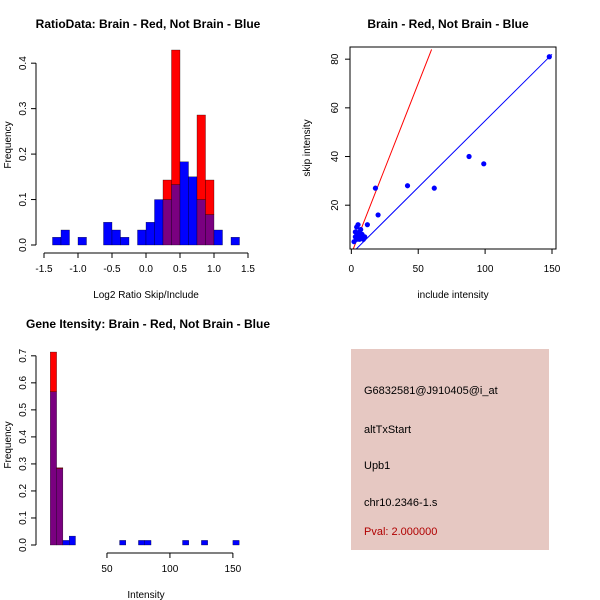  What do you see at coordinates (8, 444) in the screenshot?
I see `gene-intensity-hist-ylabel: Frequency` at bounding box center [8, 444].